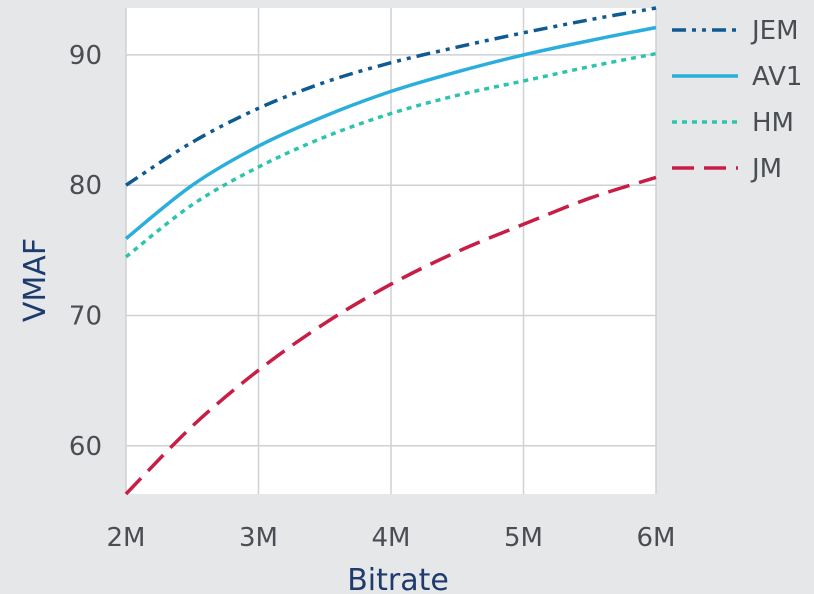 This screenshot has height=594, width=814. I want to click on x-tick-label: 5M, so click(523, 538).